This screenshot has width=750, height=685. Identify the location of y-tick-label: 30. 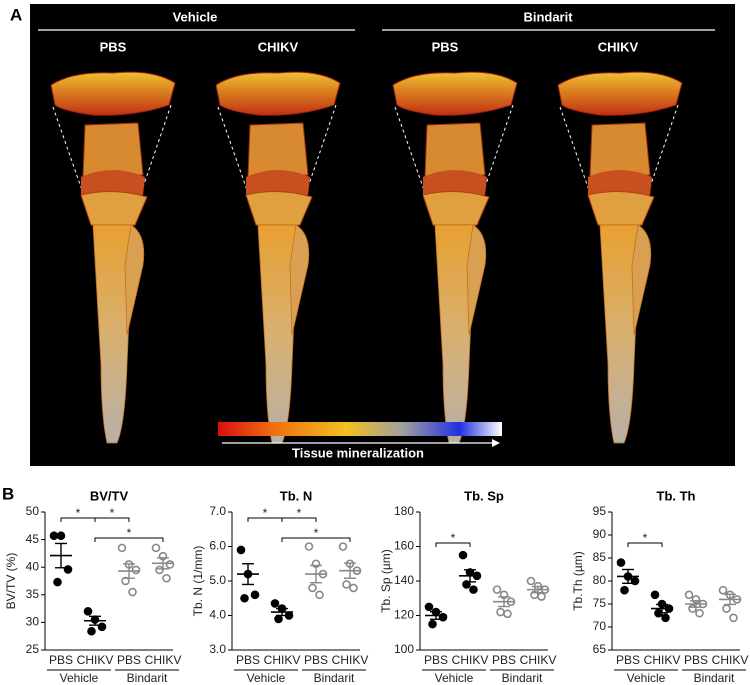
(33, 622).